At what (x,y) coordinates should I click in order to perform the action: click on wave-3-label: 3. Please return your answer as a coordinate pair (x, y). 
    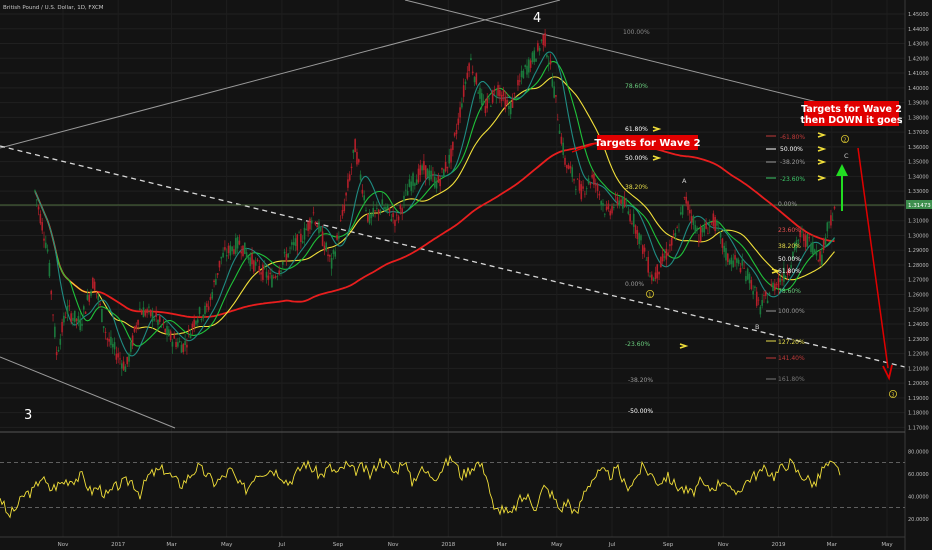
    Looking at the image, I should click on (28, 415).